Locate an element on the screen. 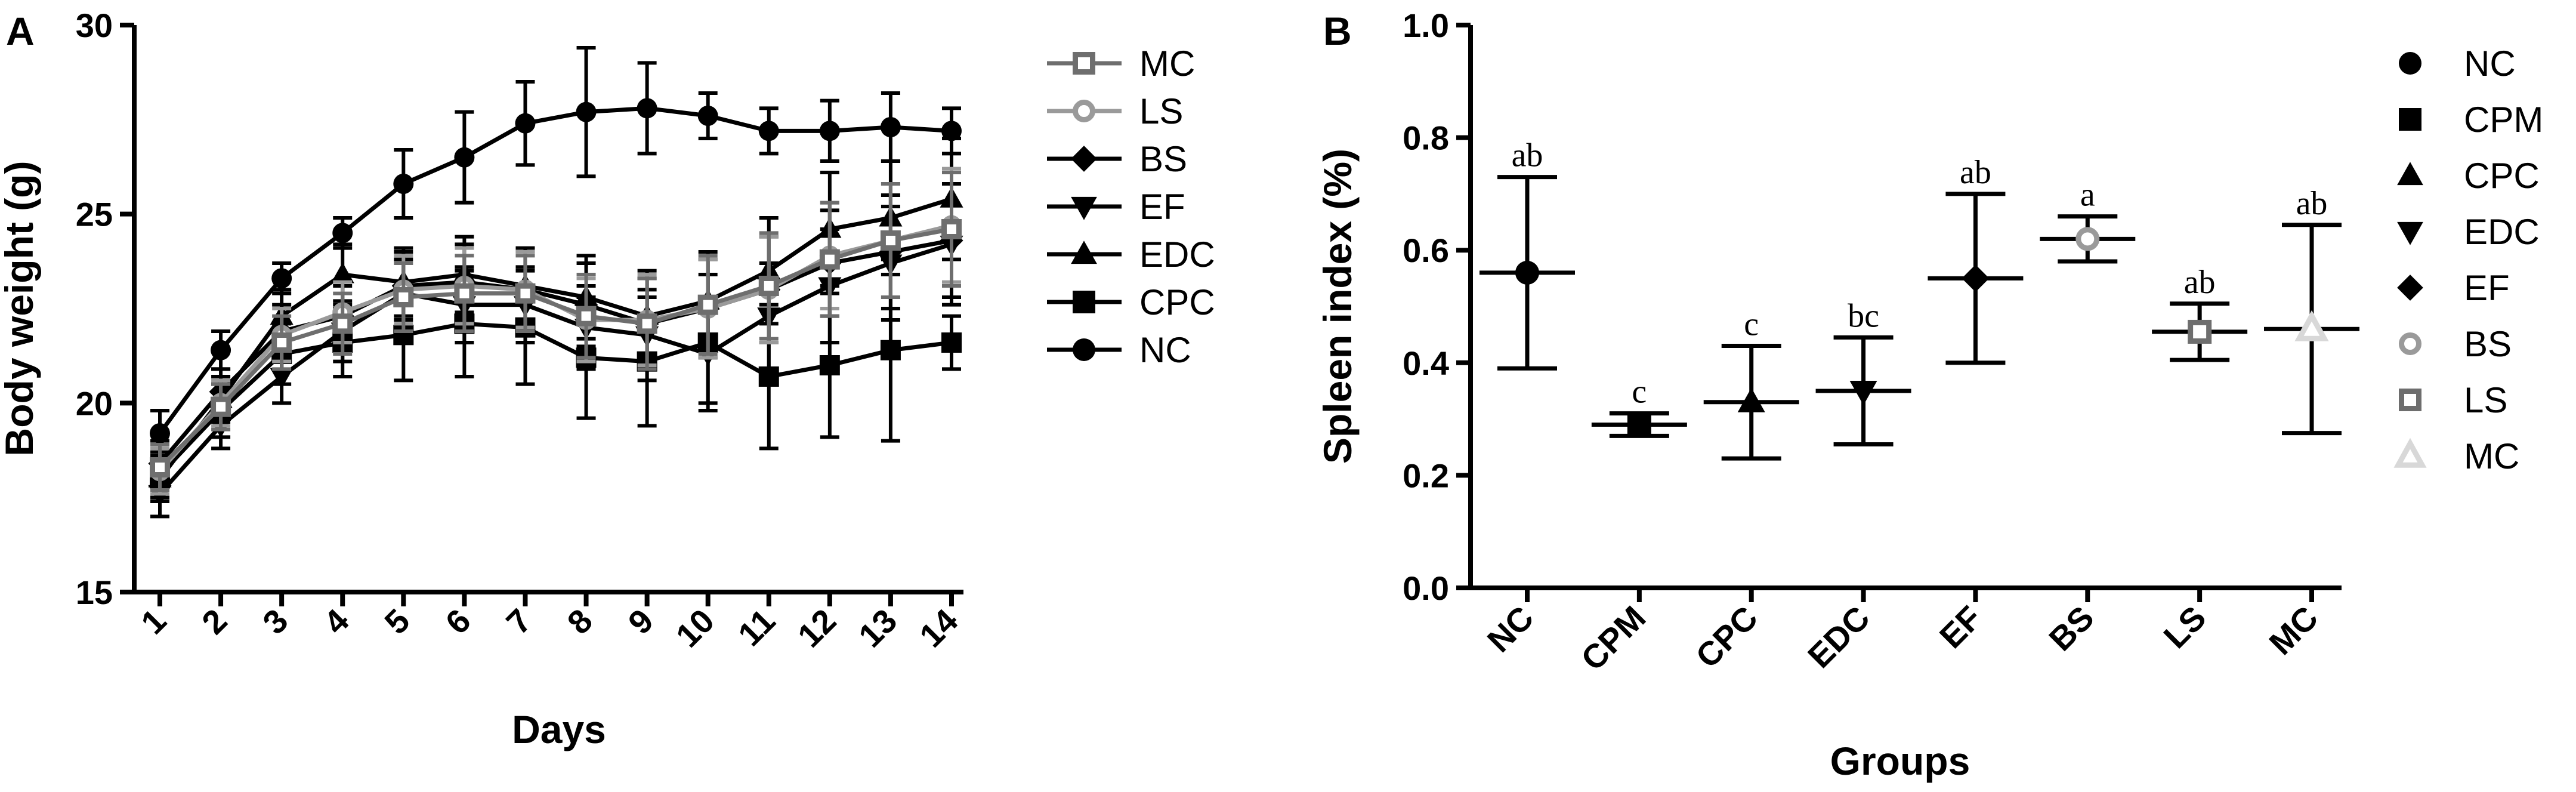 This screenshot has width=2576, height=792. x-tick-label: LS is located at coordinates (2184, 627).